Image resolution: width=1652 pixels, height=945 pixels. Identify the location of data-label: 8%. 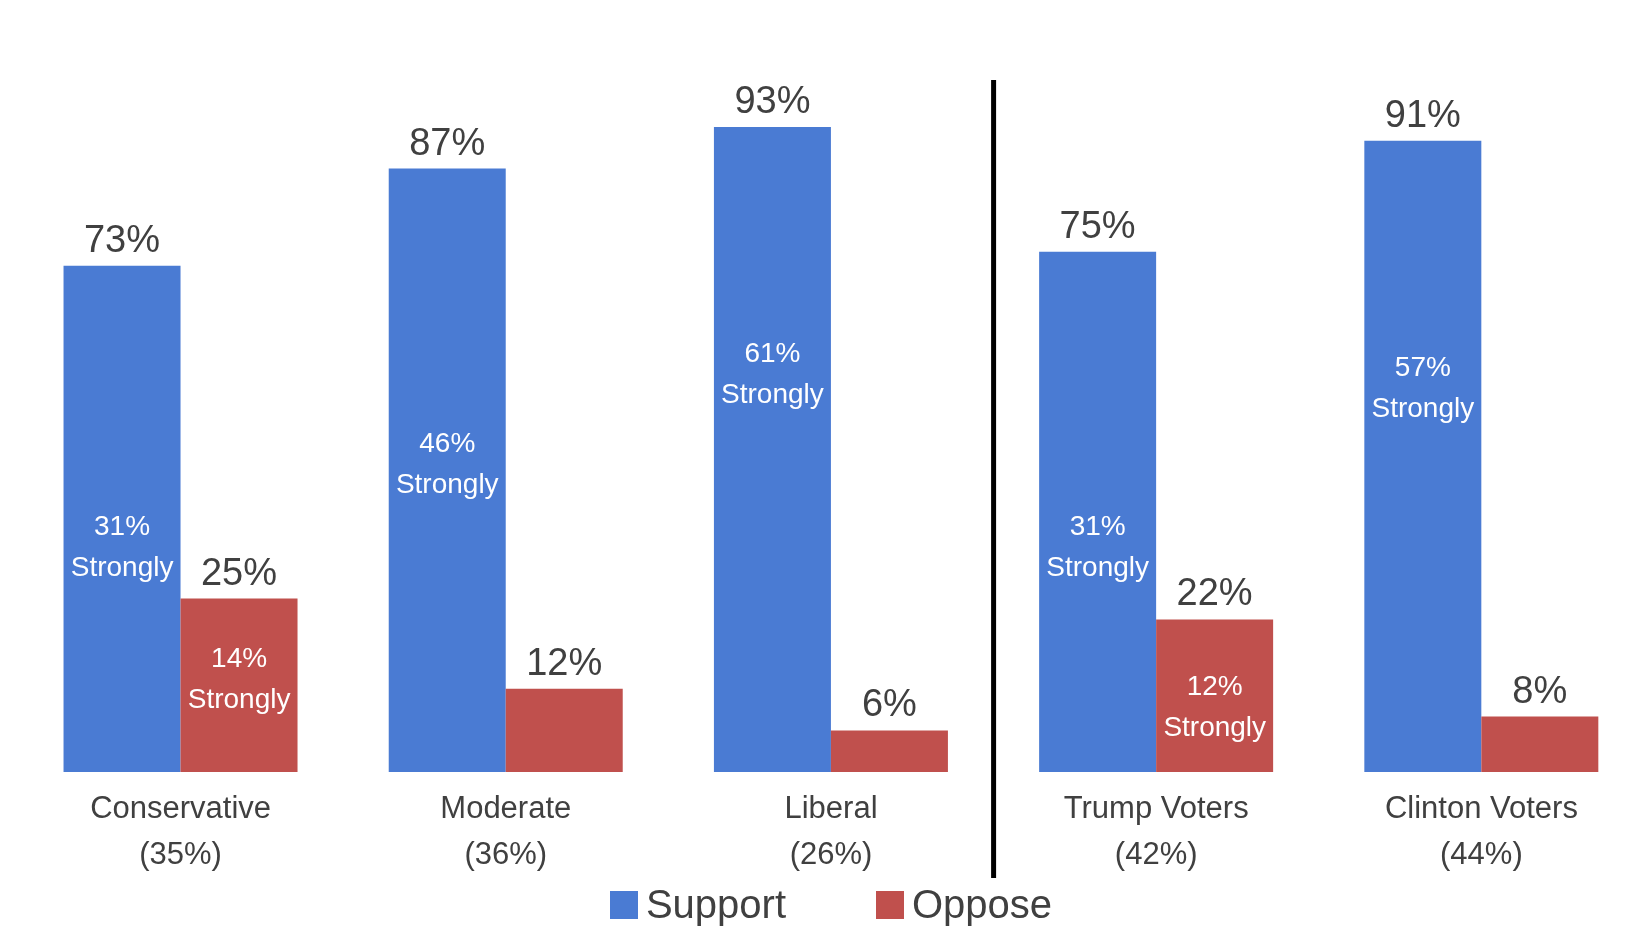
(1540, 689).